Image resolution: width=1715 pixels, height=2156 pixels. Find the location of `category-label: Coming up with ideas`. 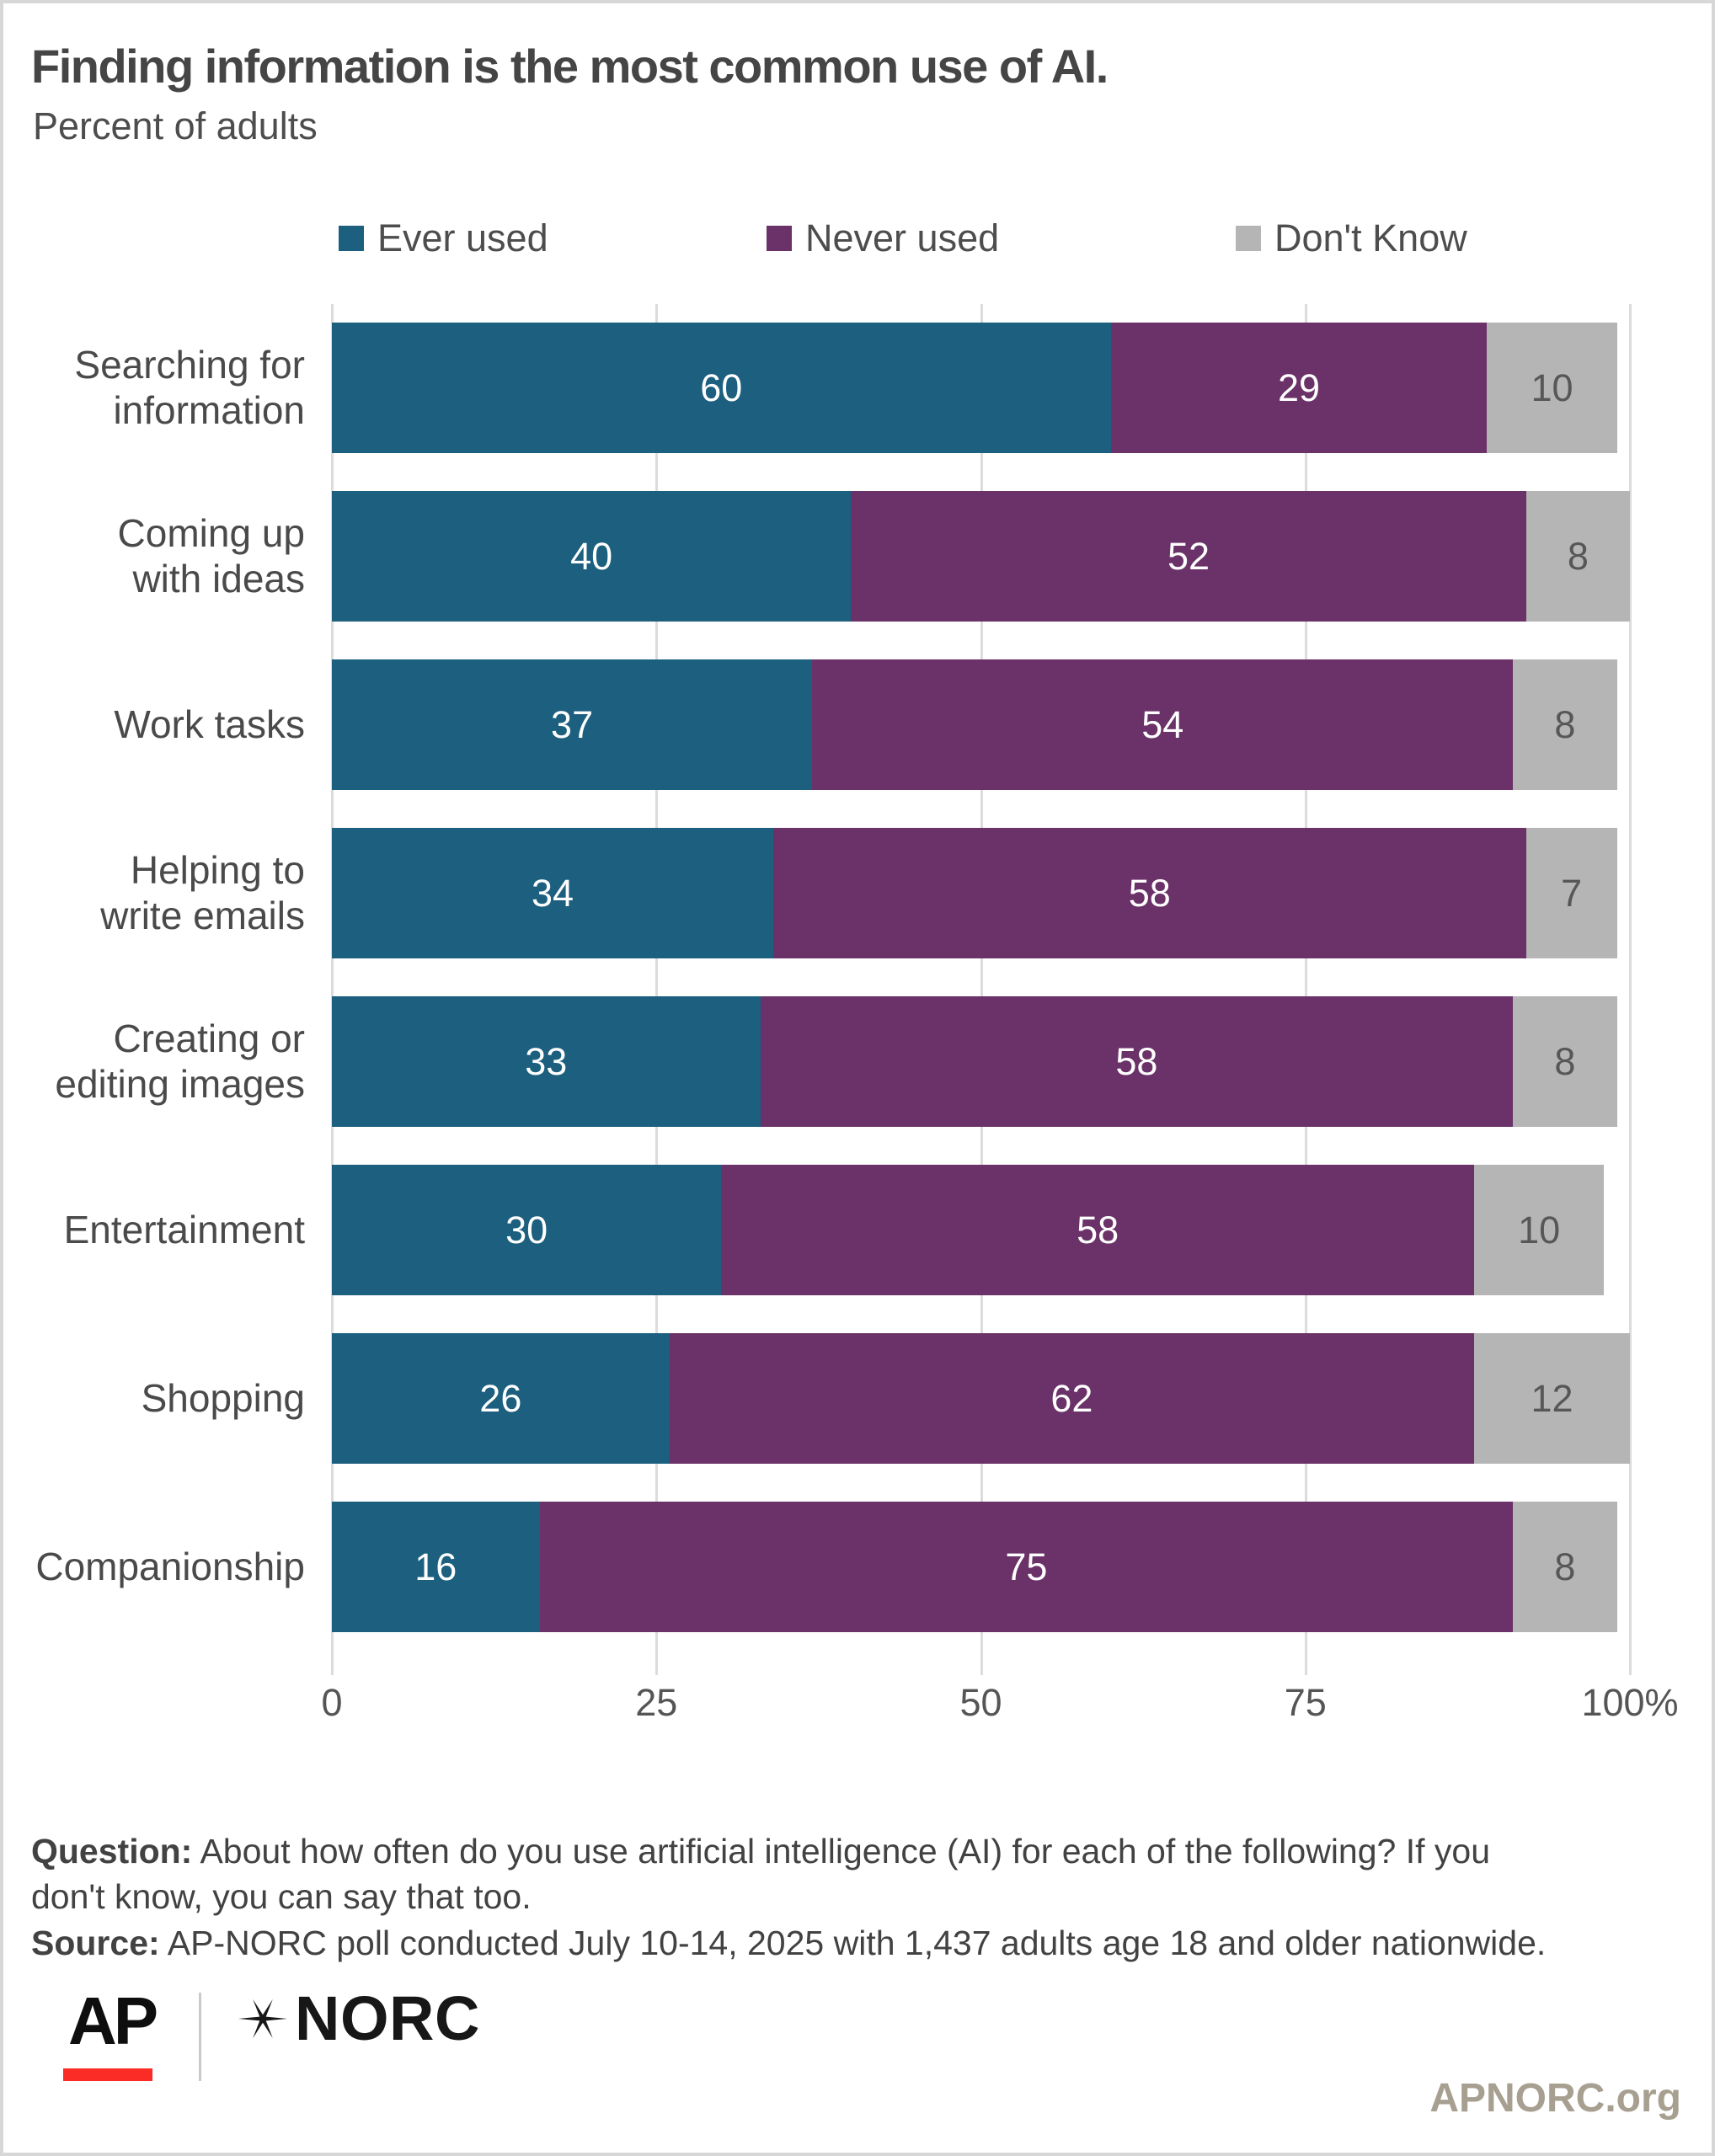

category-label: Coming up with ideas is located at coordinates (211, 555).